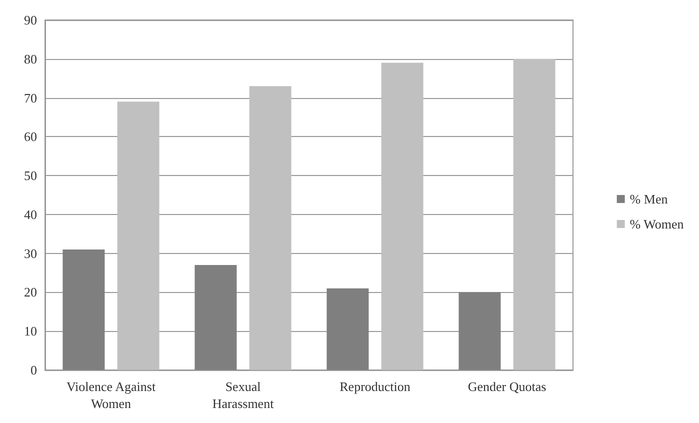 The width and height of the screenshot is (699, 423). What do you see at coordinates (375, 386) in the screenshot?
I see `x-tick-label: Reproduction` at bounding box center [375, 386].